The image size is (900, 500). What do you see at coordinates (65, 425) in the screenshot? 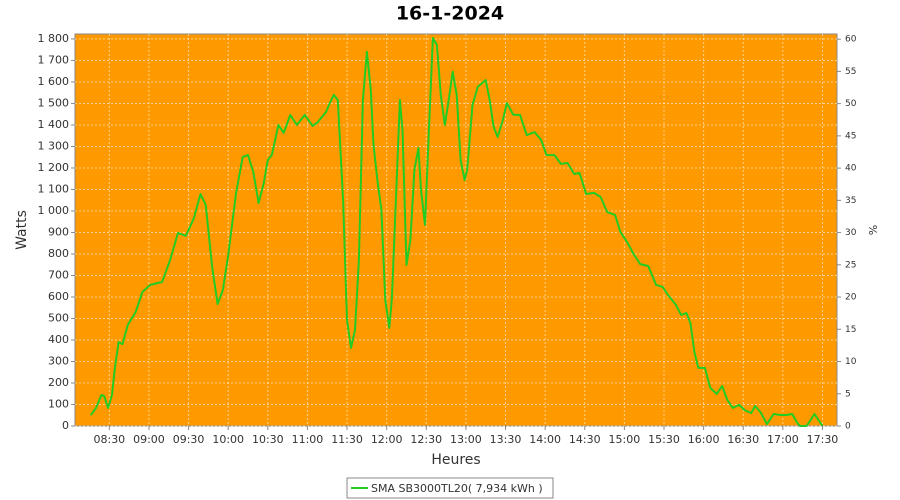
I see `y-tick-label: 0` at bounding box center [65, 425].